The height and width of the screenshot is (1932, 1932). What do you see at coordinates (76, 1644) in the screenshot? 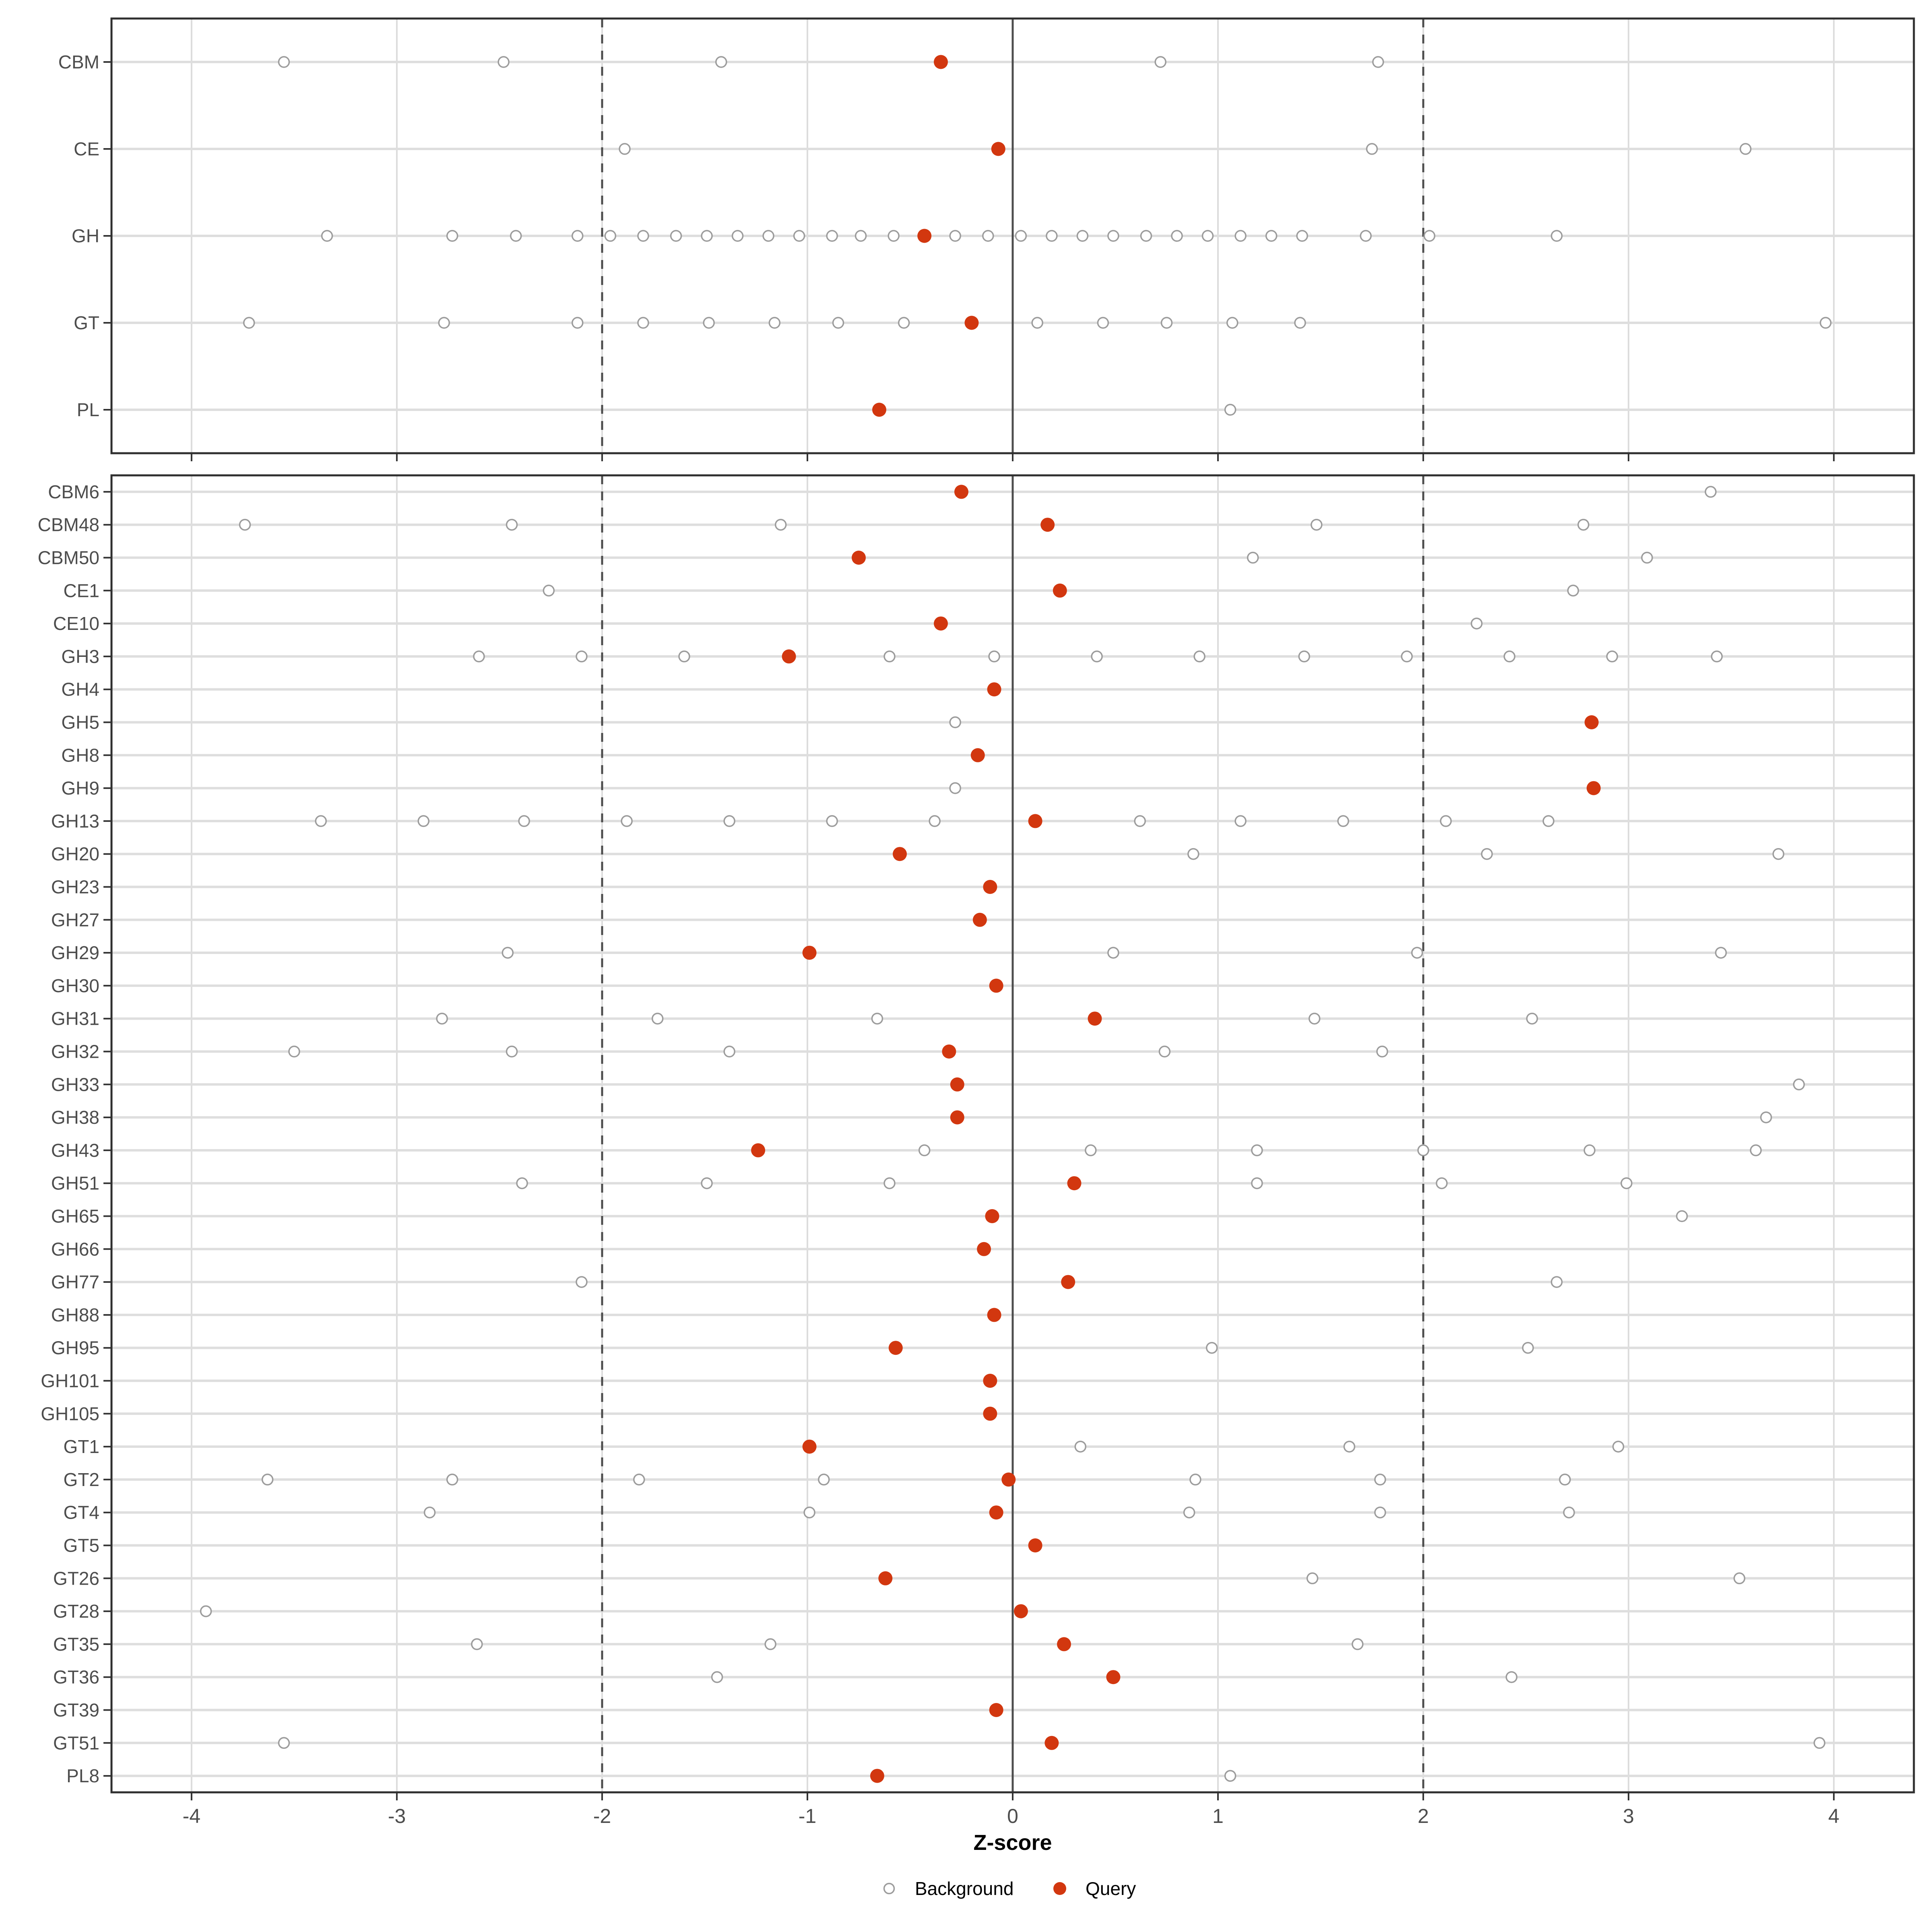
I see `y-axis-label: GT35` at bounding box center [76, 1644].